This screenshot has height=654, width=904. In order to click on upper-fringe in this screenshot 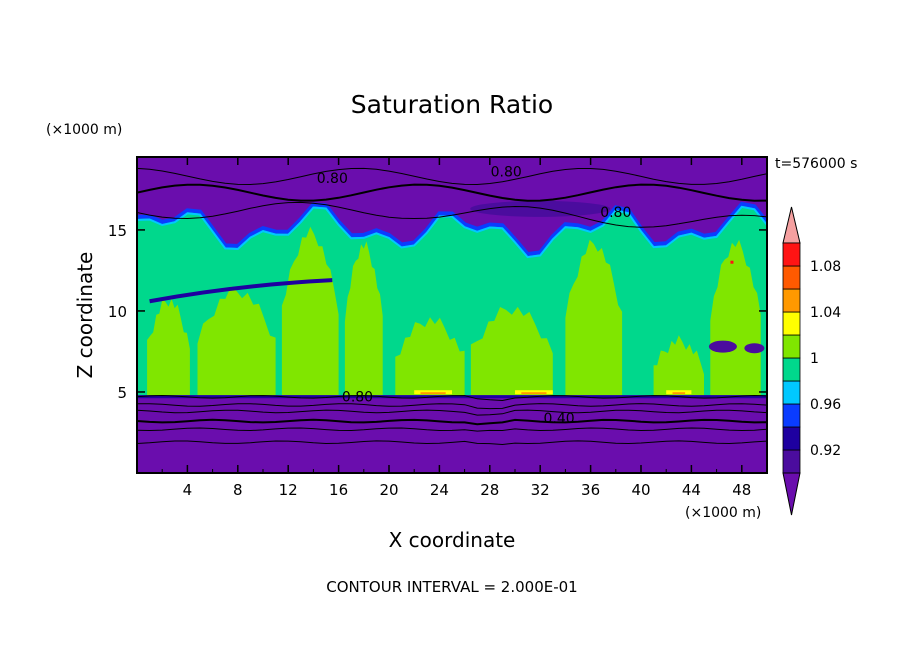, I will do `click(452, 229)`.